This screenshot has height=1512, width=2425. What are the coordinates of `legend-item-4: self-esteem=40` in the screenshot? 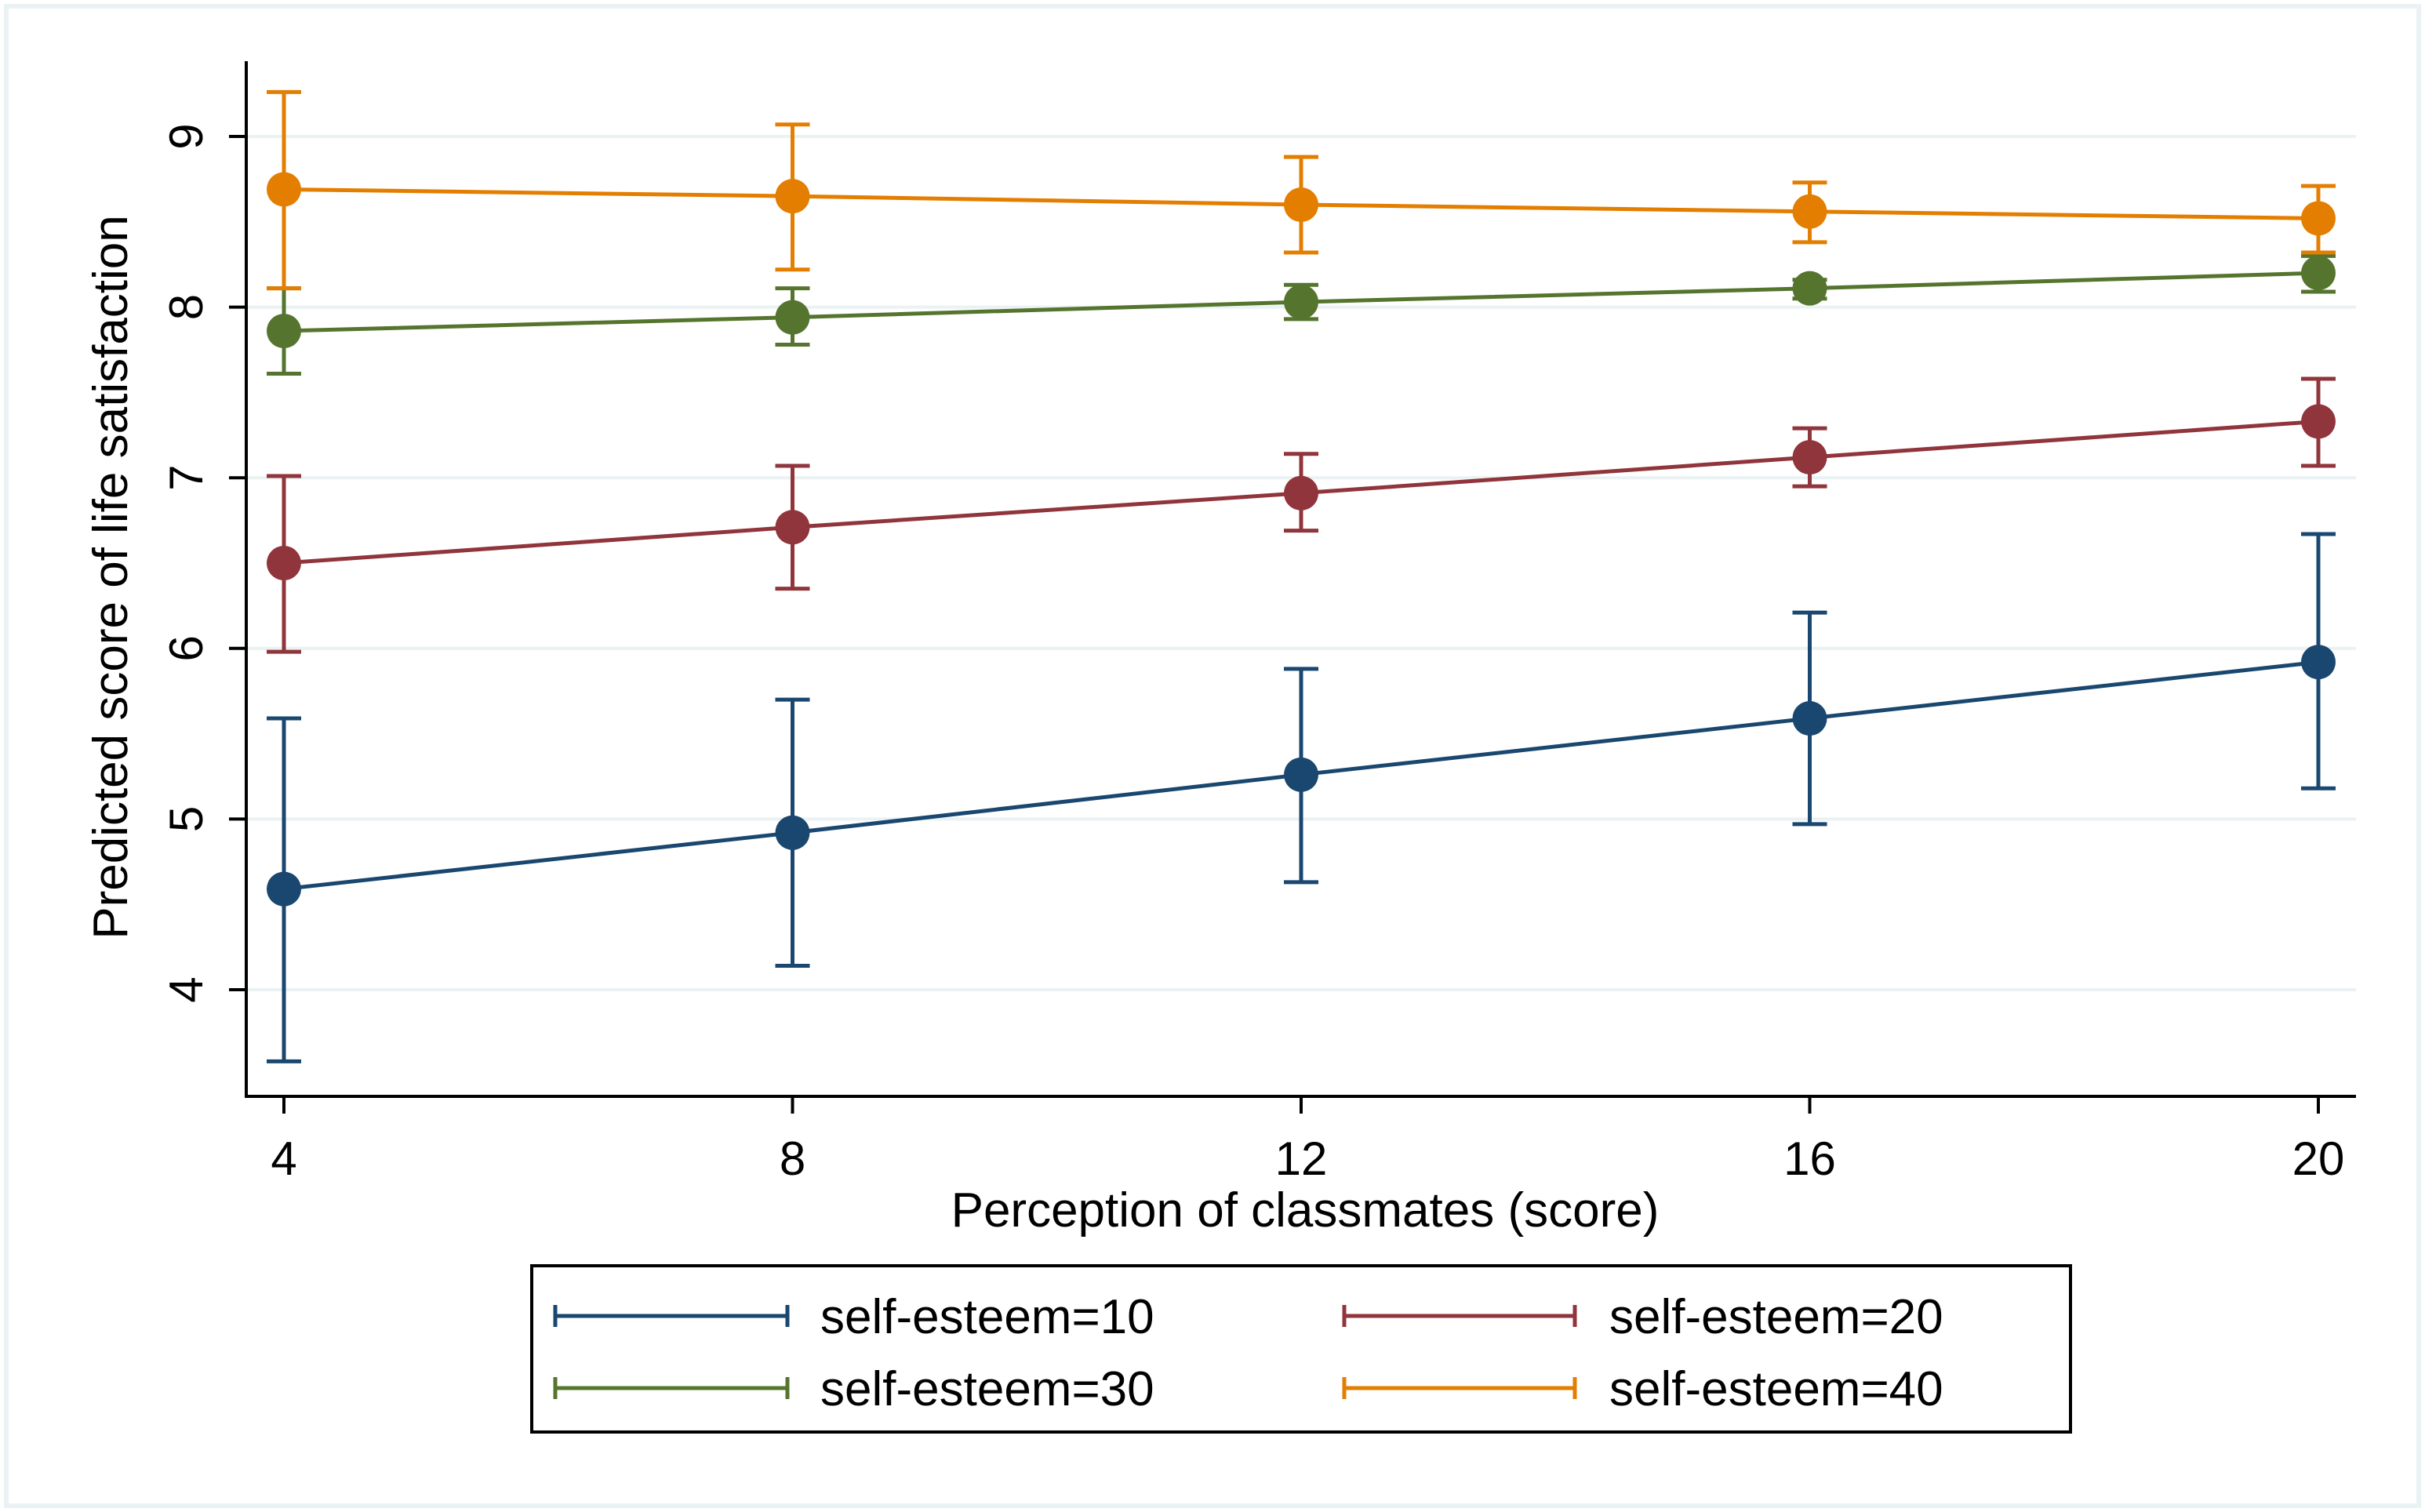 It's located at (1643, 1389).